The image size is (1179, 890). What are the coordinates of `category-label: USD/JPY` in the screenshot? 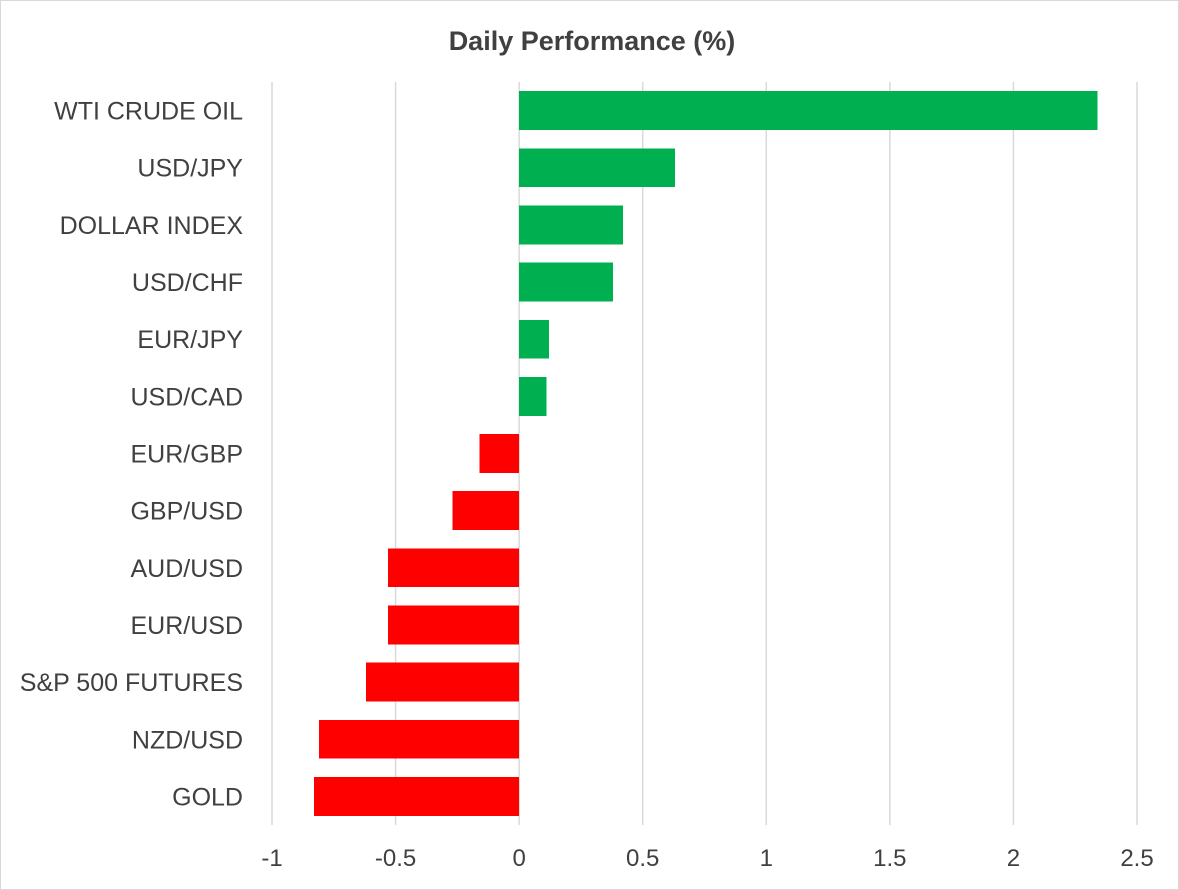 It's located at (190, 169).